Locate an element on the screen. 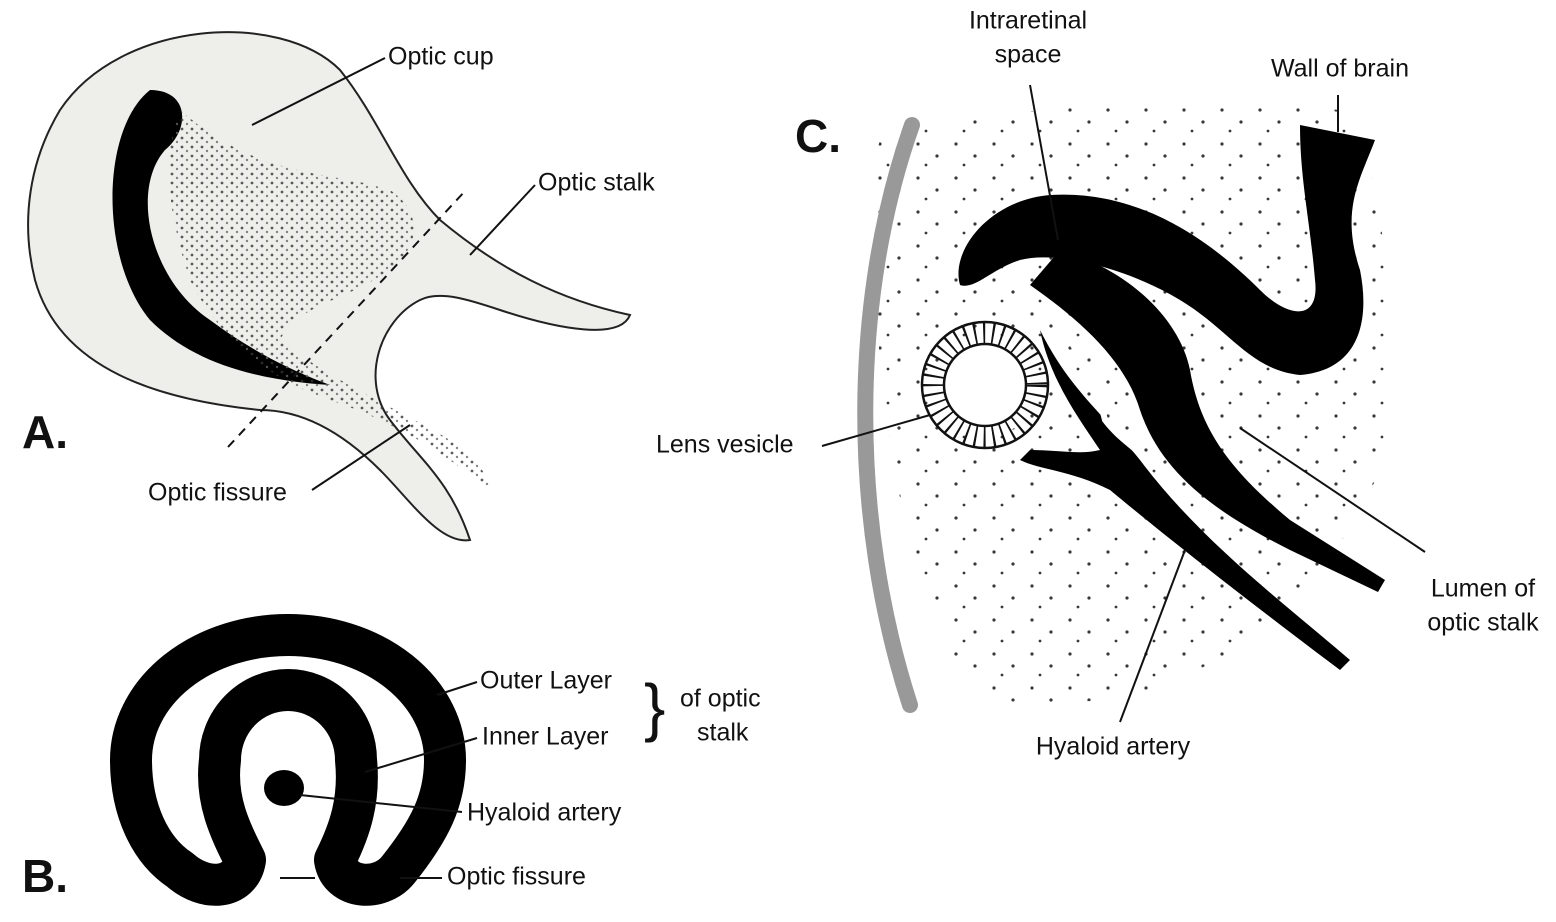  panel-label: A. is located at coordinates (45, 432).